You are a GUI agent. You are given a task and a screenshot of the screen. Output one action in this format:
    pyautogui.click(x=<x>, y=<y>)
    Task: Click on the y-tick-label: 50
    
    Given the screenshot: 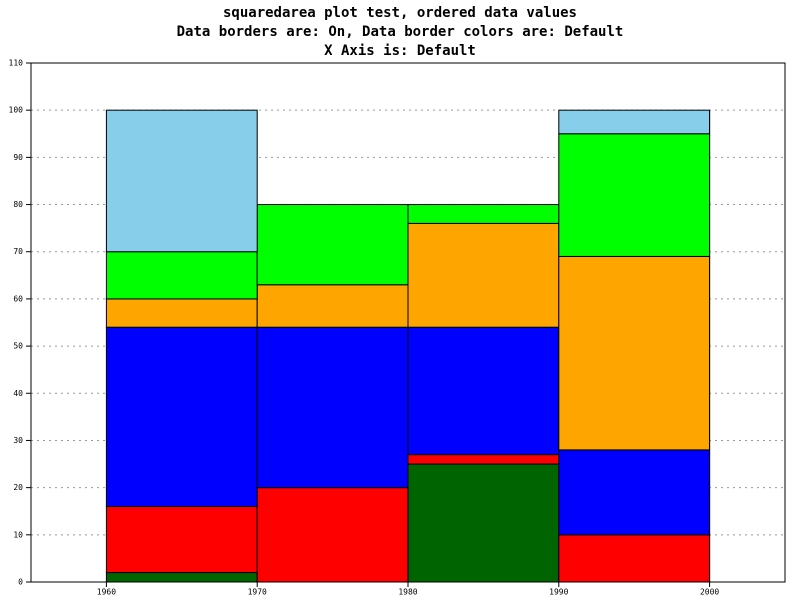 What is the action you would take?
    pyautogui.click(x=18, y=346)
    